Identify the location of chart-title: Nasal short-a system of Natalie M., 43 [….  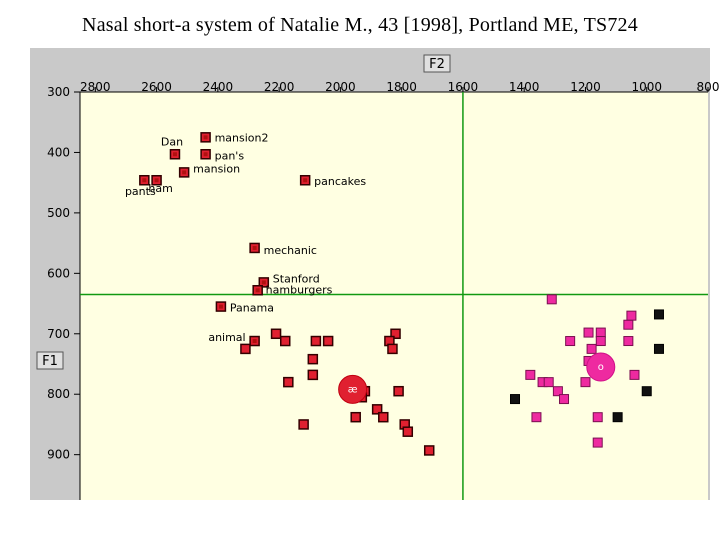
(360, 25).